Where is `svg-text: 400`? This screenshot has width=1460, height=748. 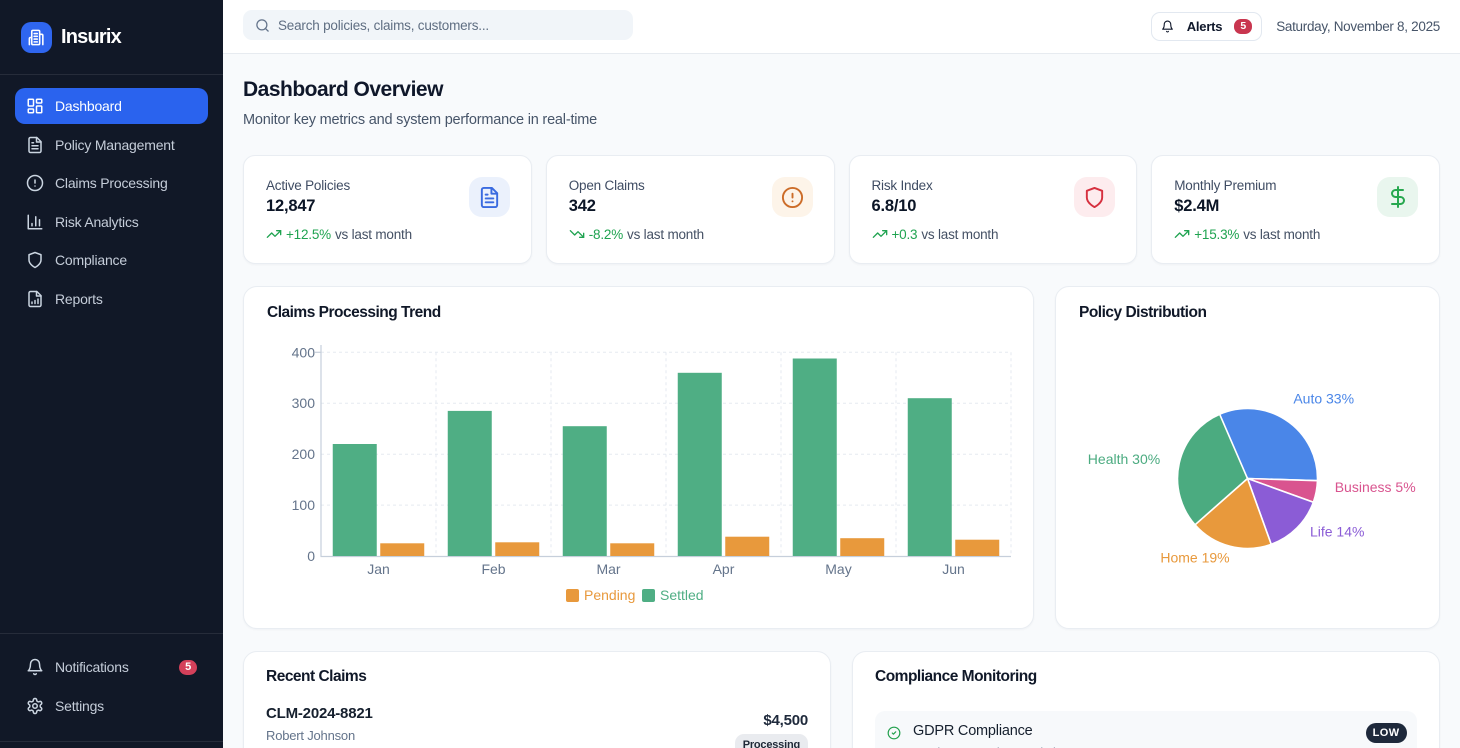
svg-text: 400 is located at coordinates (304, 352).